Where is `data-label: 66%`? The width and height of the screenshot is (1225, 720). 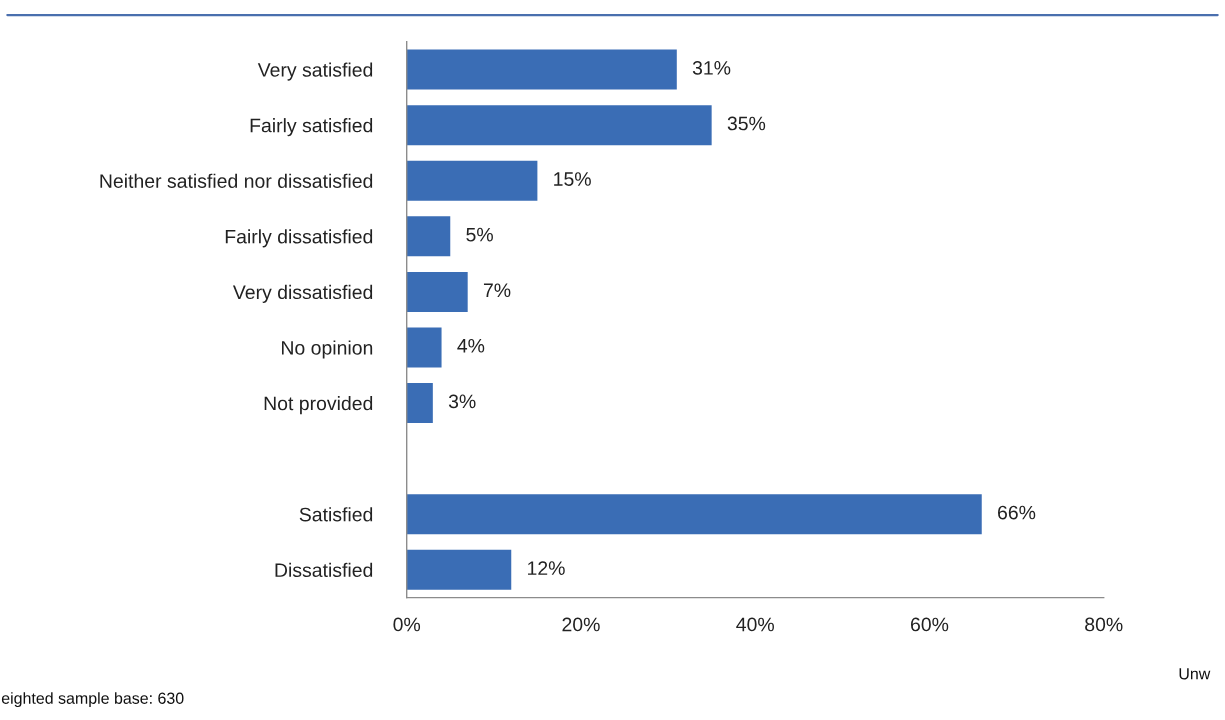
data-label: 66% is located at coordinates (1017, 512).